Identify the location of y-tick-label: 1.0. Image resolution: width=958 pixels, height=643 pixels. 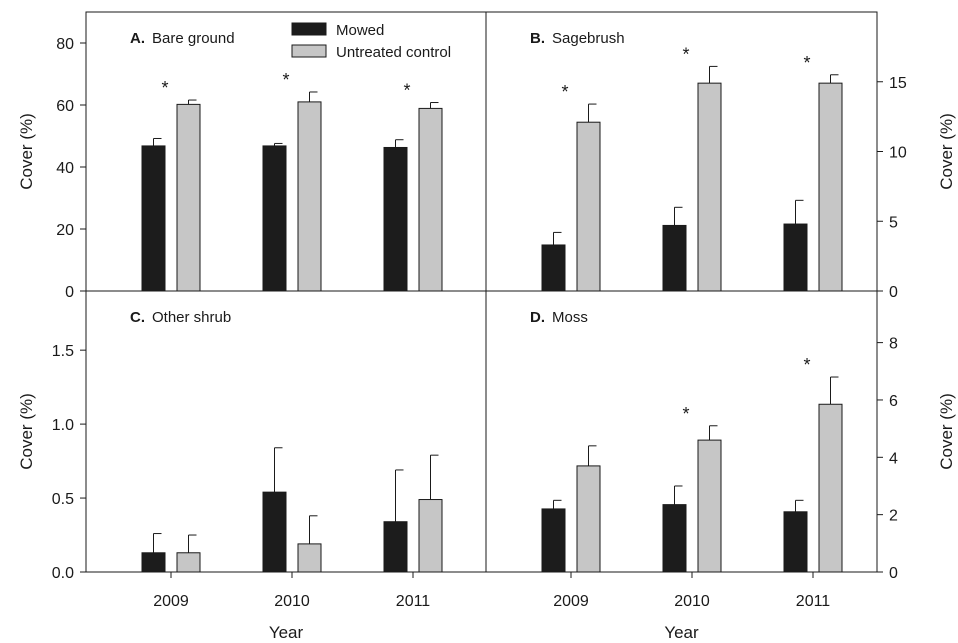
(63, 425).